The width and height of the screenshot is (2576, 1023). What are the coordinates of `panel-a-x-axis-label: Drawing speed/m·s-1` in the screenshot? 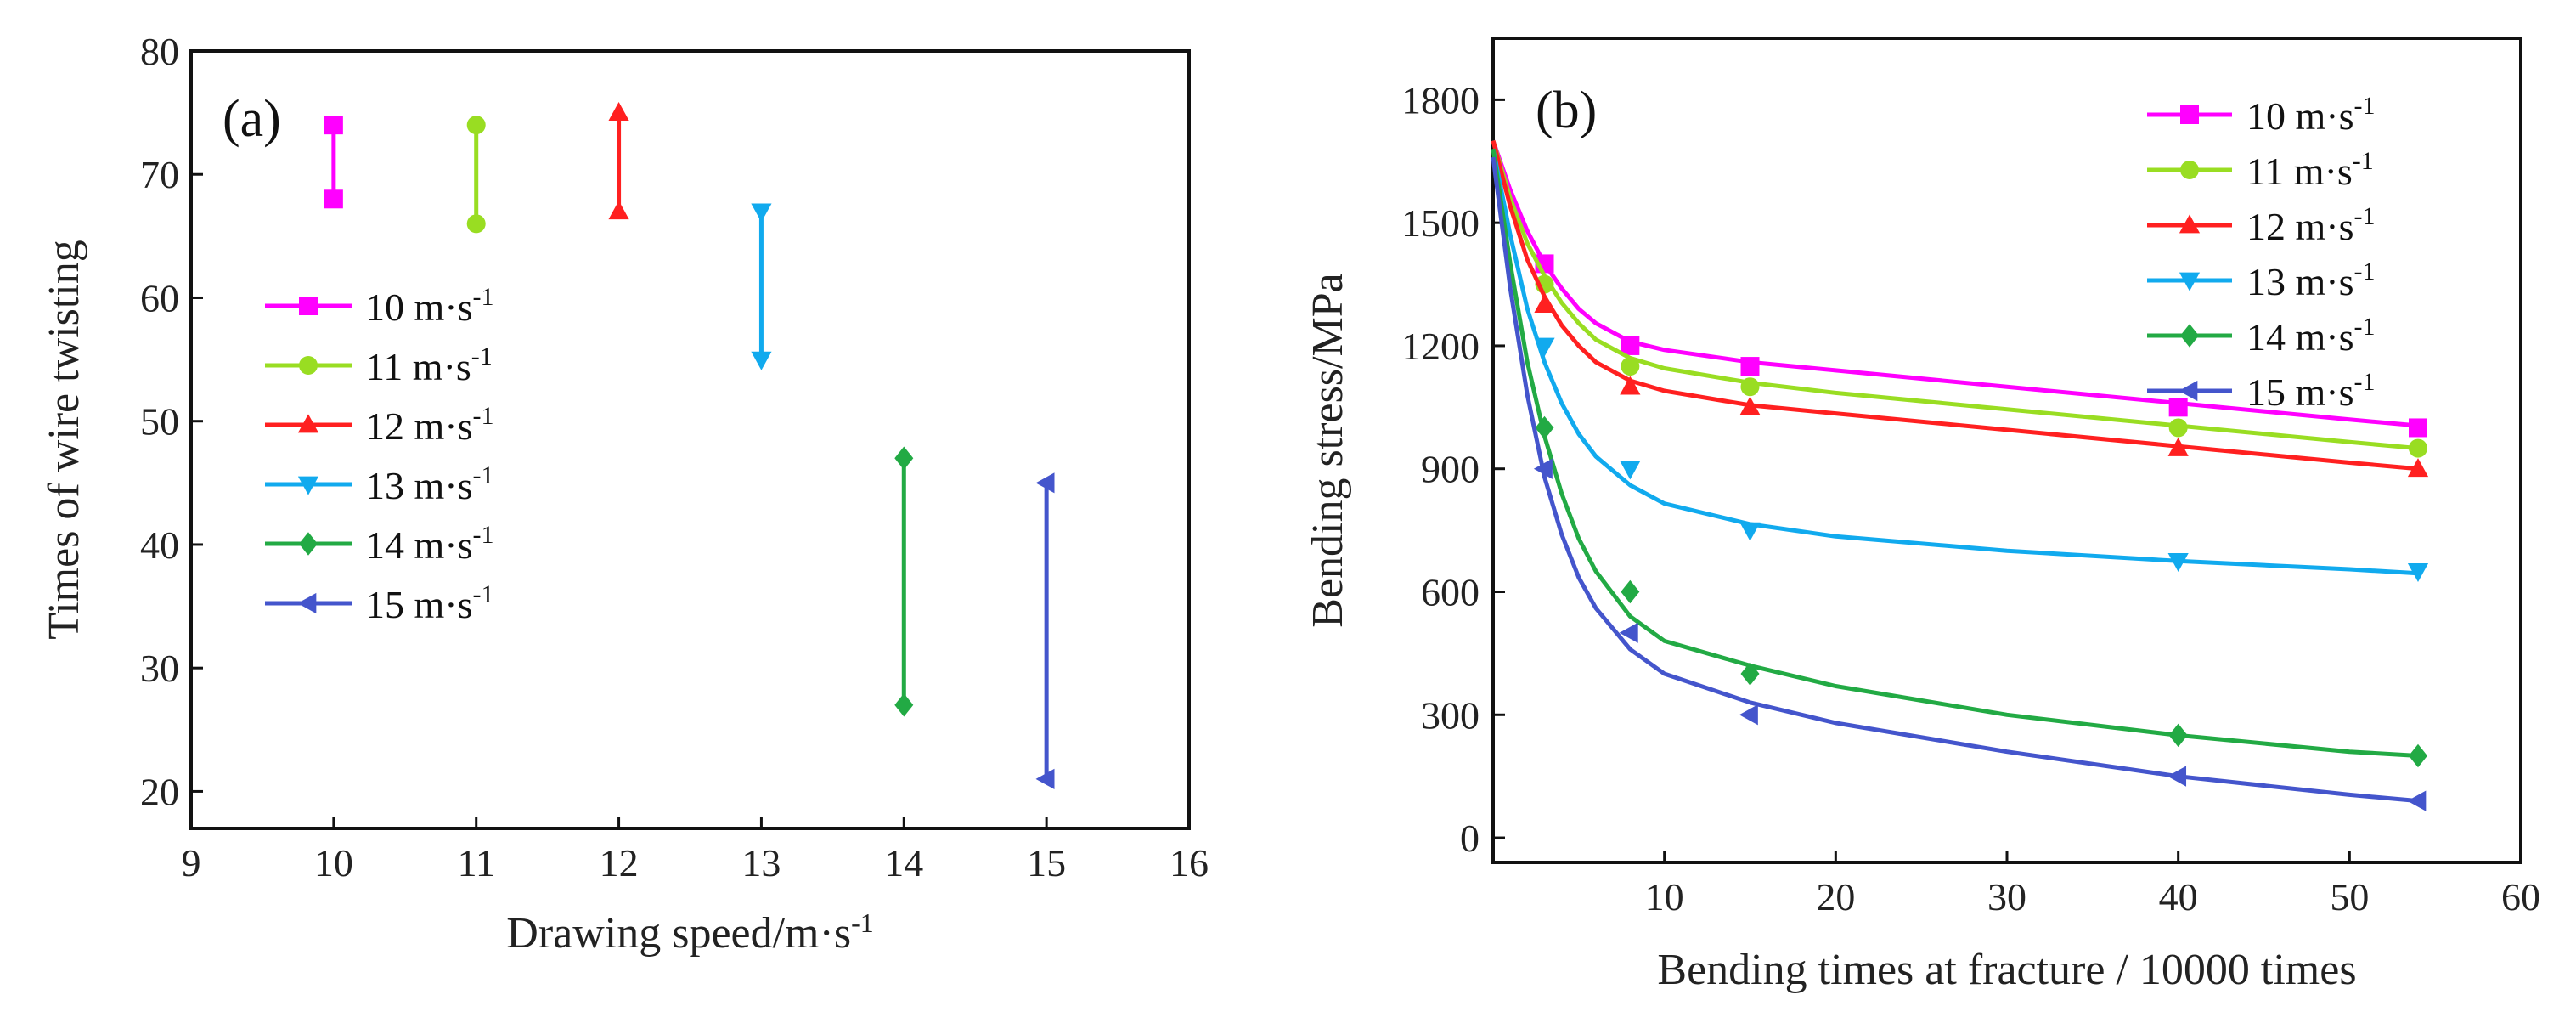 It's located at (689, 932).